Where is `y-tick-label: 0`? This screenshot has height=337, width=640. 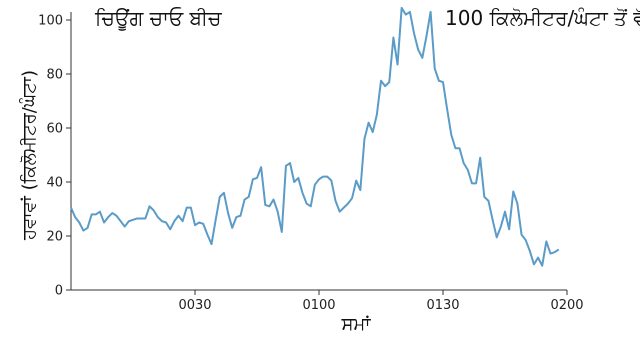
y-tick-label: 0 is located at coordinates (59, 291).